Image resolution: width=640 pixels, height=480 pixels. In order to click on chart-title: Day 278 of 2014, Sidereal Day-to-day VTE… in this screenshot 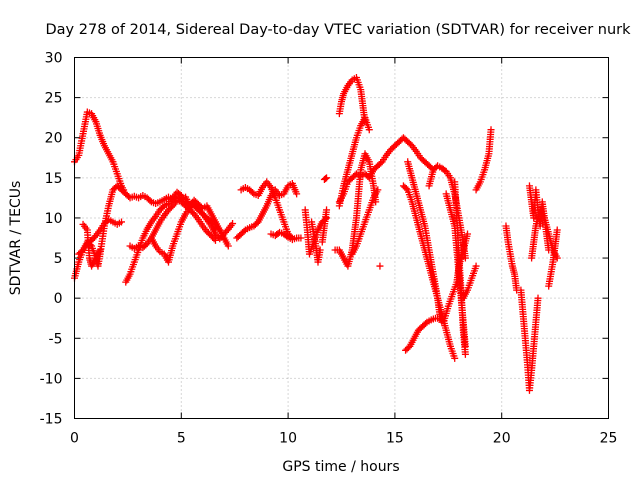, I will do `click(339, 30)`.